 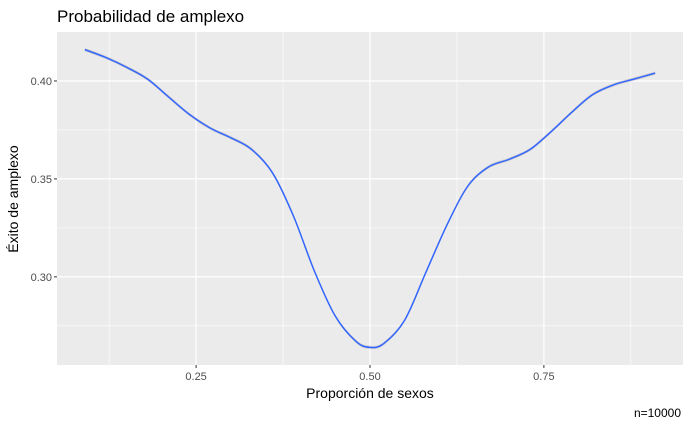 I want to click on x-tick-label: 0.50, so click(x=369, y=377).